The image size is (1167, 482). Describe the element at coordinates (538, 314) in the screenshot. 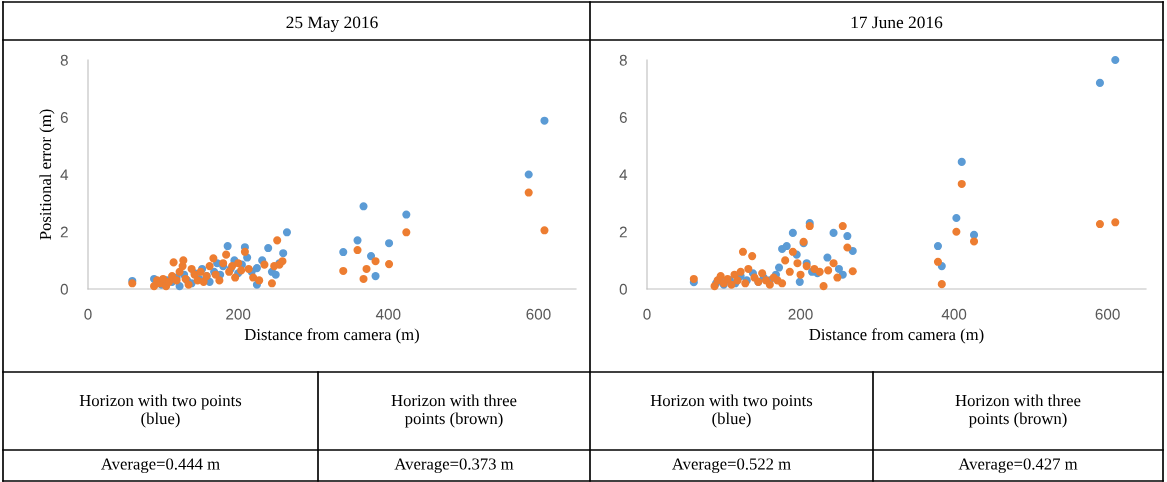

I see `x-tick-label: 600` at that location.